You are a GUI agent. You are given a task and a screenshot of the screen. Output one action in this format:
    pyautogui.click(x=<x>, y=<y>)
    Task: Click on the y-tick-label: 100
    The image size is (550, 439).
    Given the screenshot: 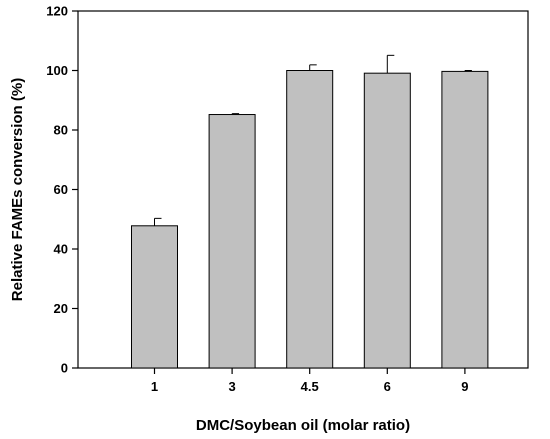 What is the action you would take?
    pyautogui.click(x=57, y=70)
    